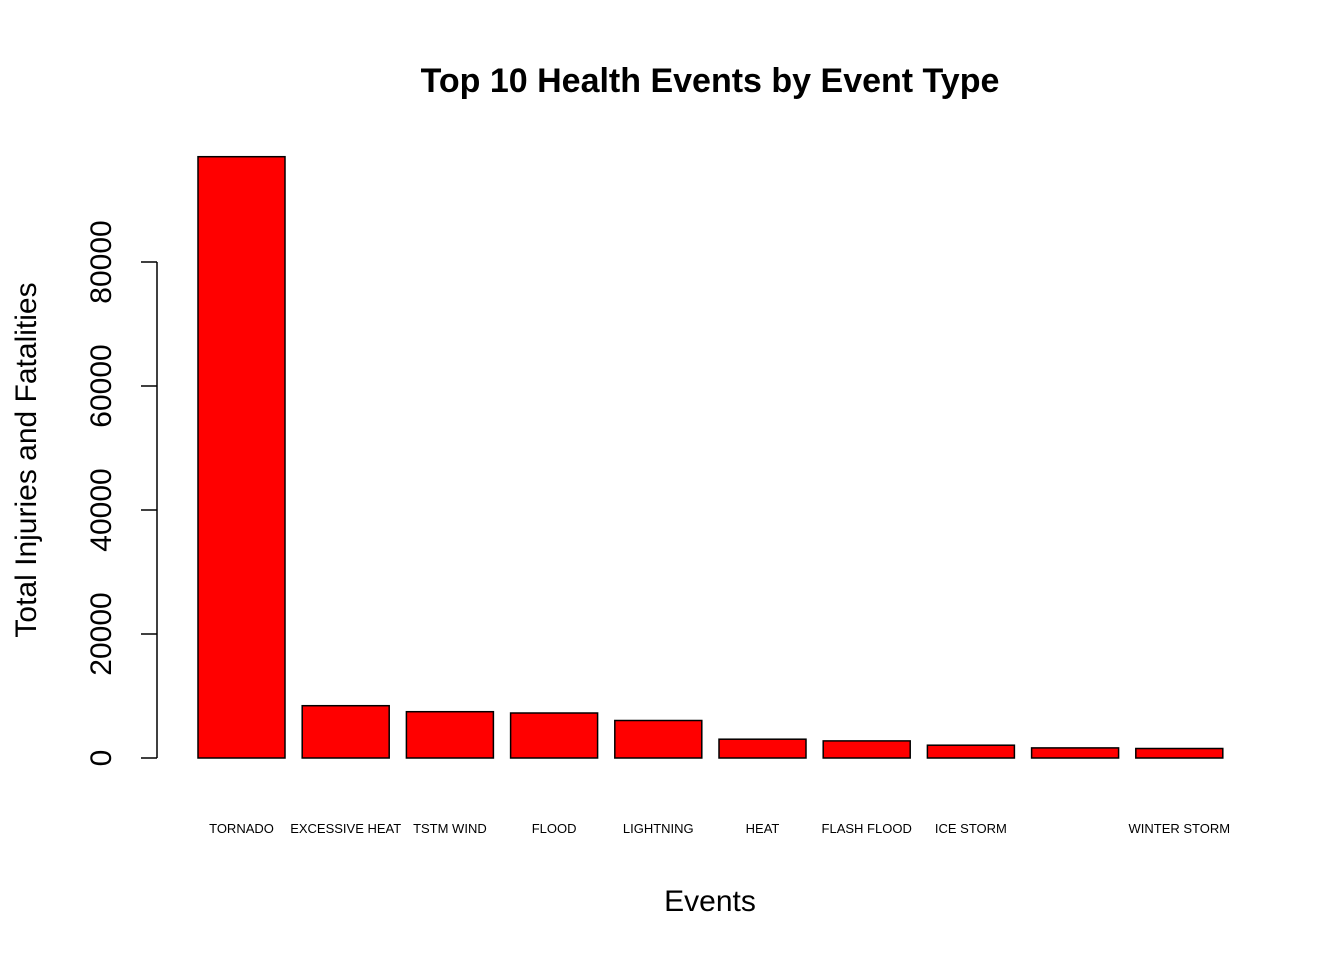 The width and height of the screenshot is (1344, 960). Describe the element at coordinates (450, 828) in the screenshot. I see `x-tick-label: TSTM WIND` at that location.